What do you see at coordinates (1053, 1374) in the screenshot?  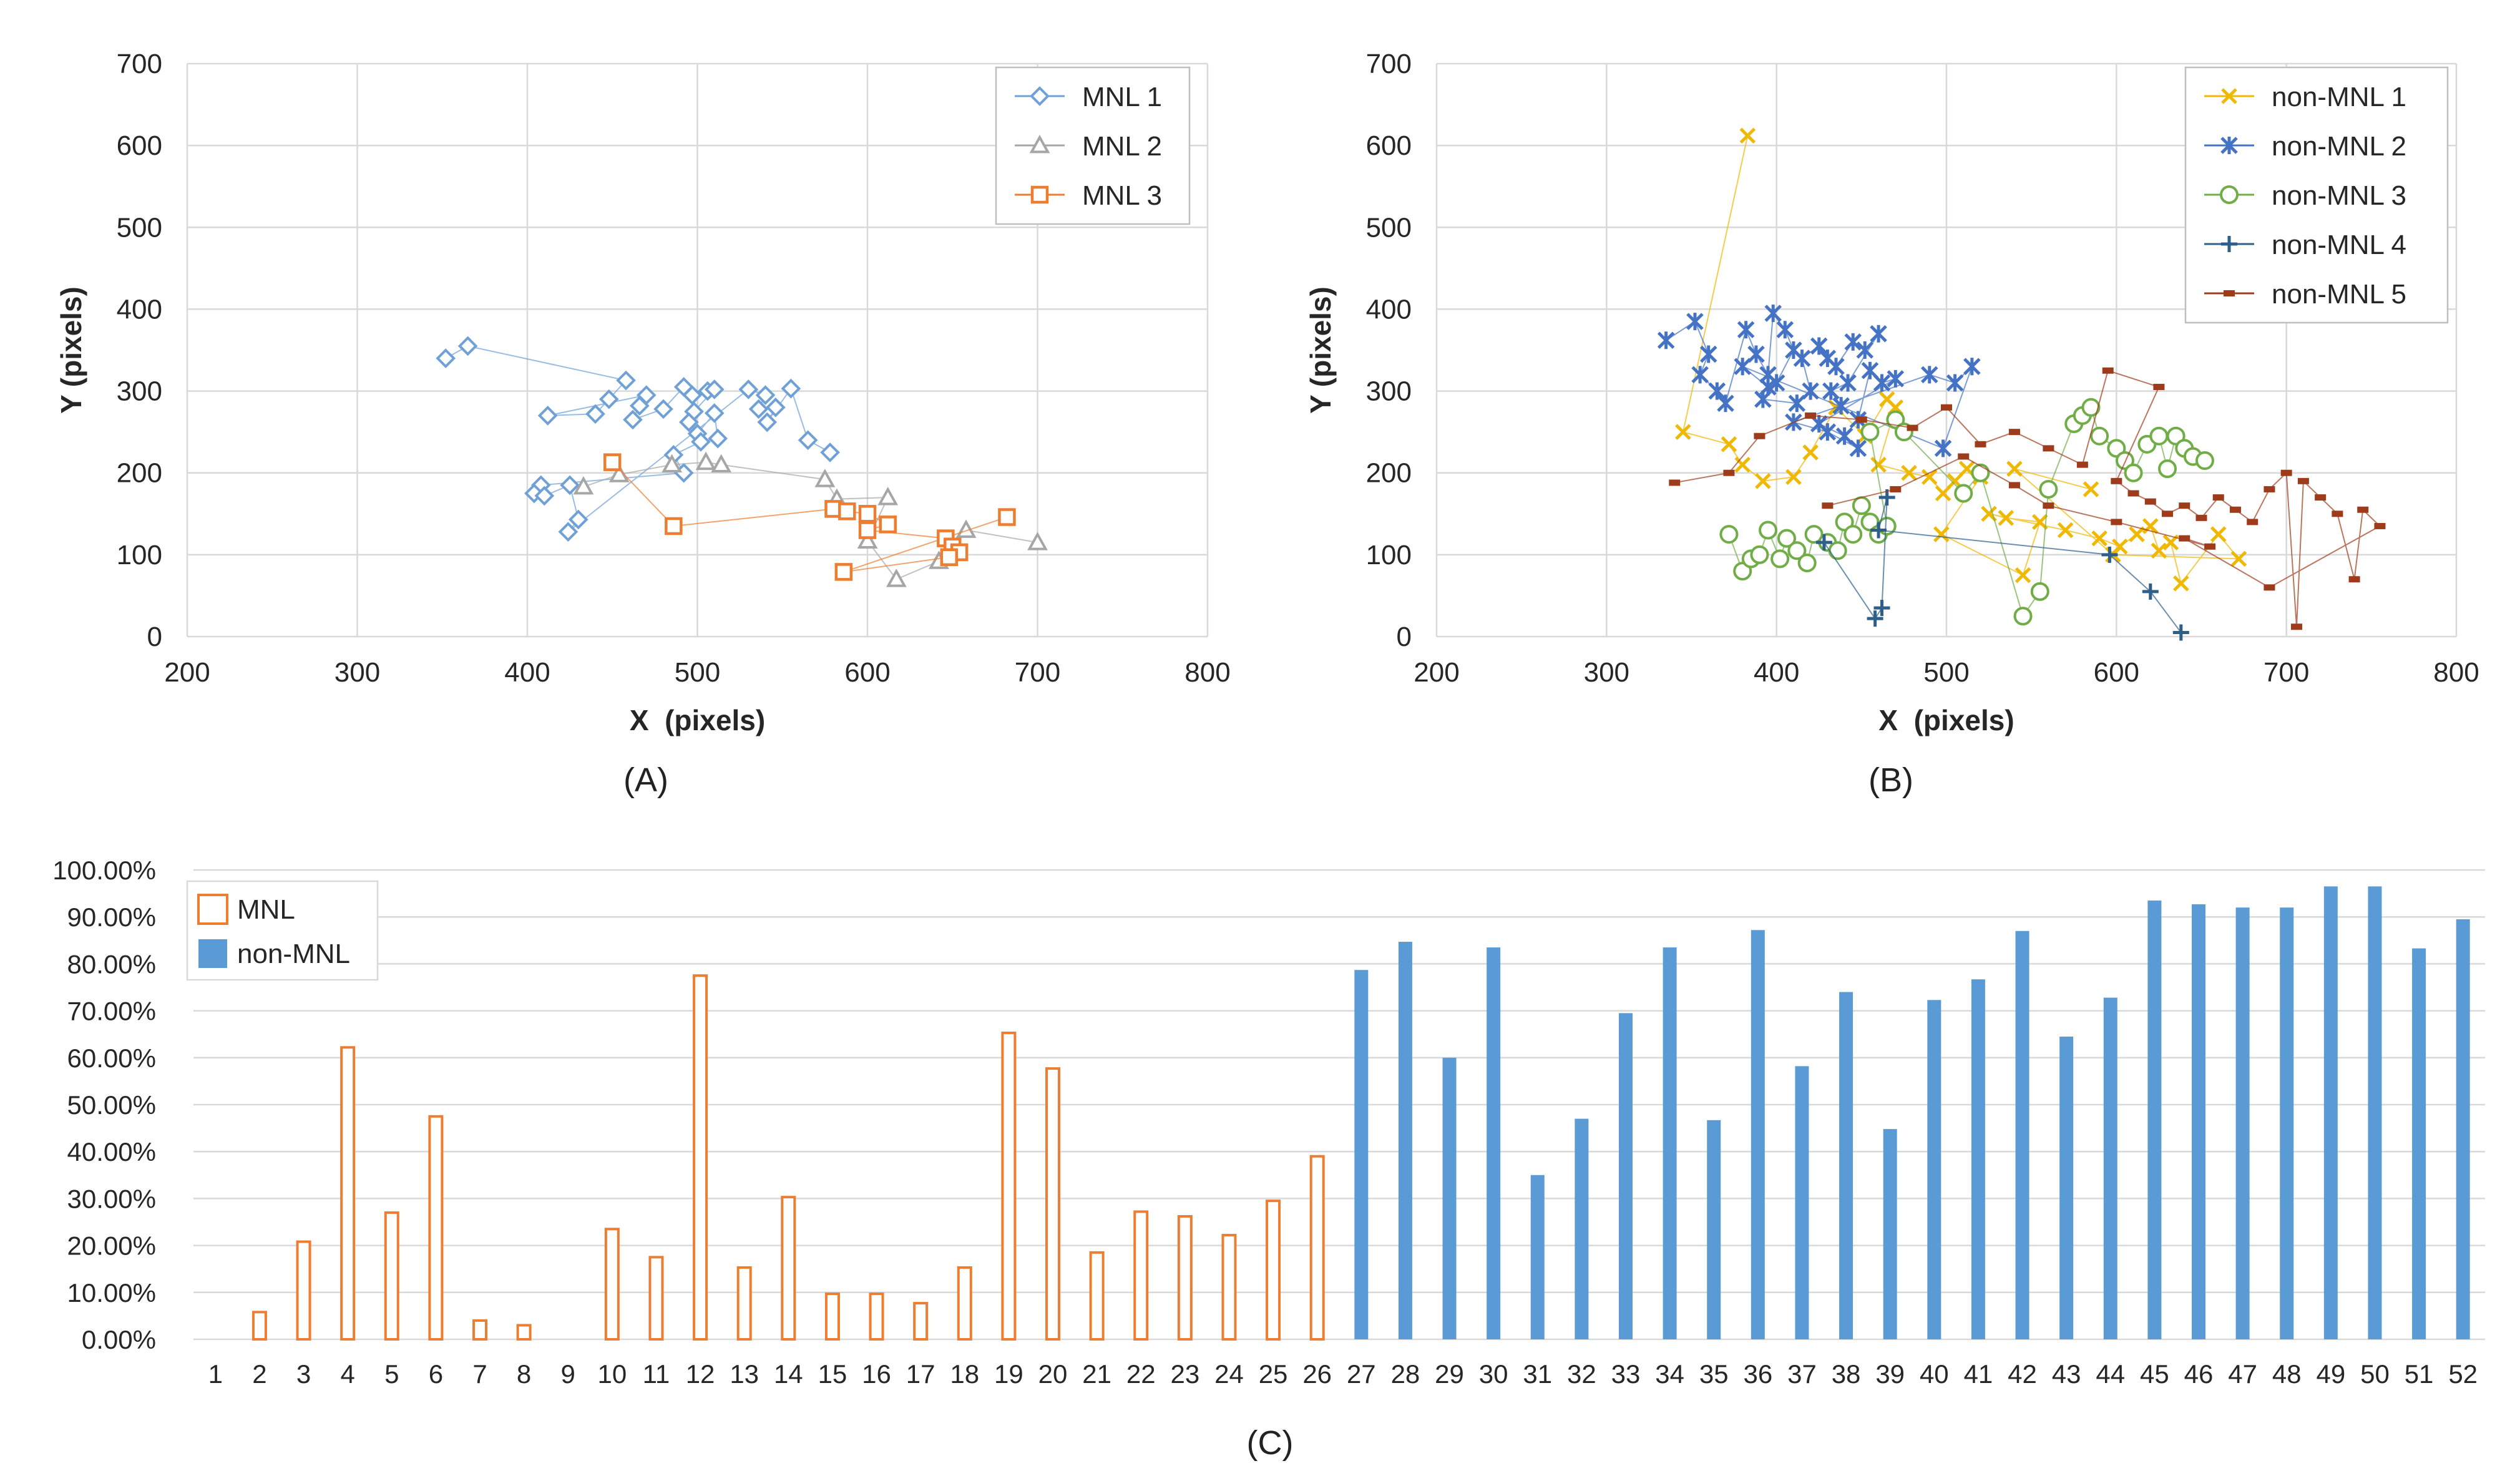 I see `x-tick-label: 20` at bounding box center [1053, 1374].